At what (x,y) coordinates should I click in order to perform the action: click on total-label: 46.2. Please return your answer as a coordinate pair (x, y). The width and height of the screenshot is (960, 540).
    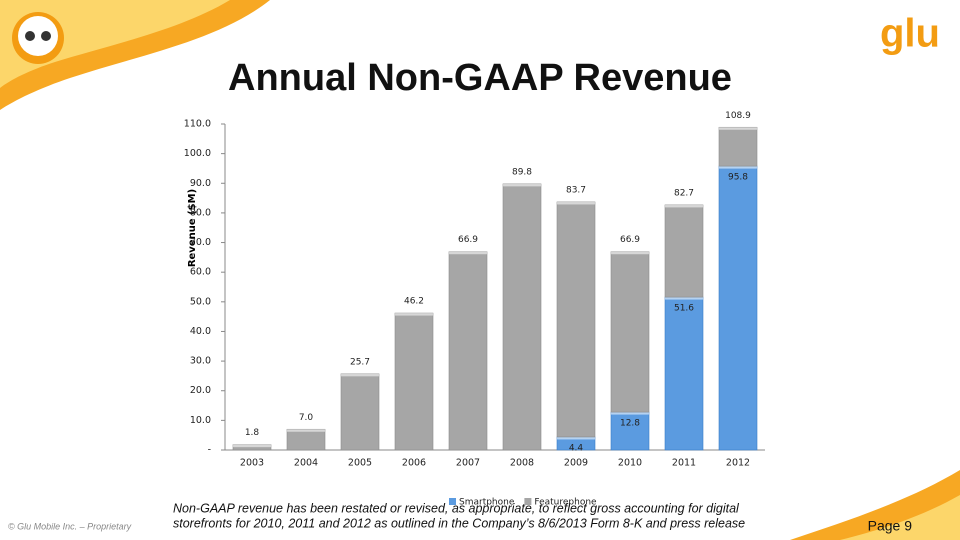
    Looking at the image, I should click on (414, 302).